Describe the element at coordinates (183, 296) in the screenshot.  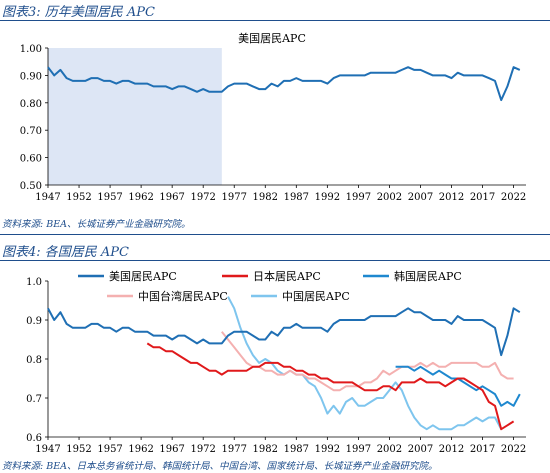
I see `legend-label: 中国台湾居民APC` at that location.